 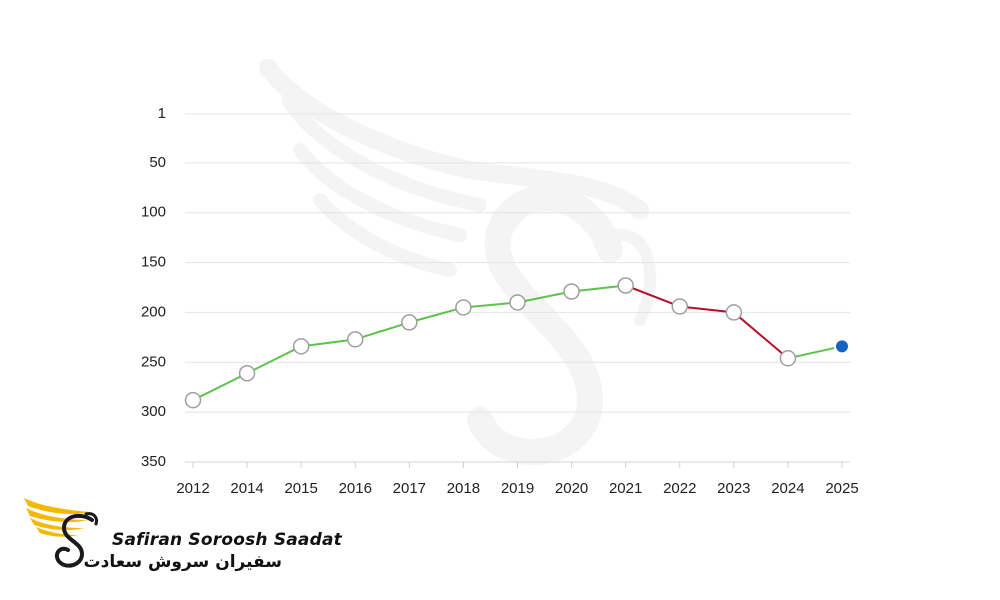 What do you see at coordinates (192, 488) in the screenshot?
I see `x-tick-label: 2012` at bounding box center [192, 488].